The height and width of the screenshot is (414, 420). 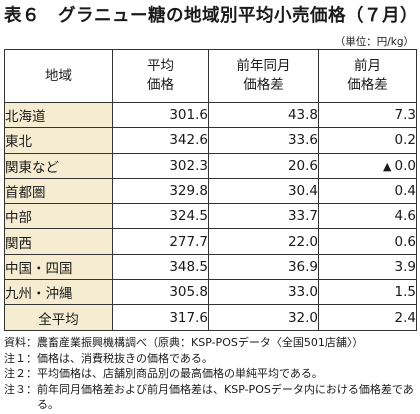 What do you see at coordinates (58, 165) in the screenshot?
I see `region-cell: 関東など` at bounding box center [58, 165].